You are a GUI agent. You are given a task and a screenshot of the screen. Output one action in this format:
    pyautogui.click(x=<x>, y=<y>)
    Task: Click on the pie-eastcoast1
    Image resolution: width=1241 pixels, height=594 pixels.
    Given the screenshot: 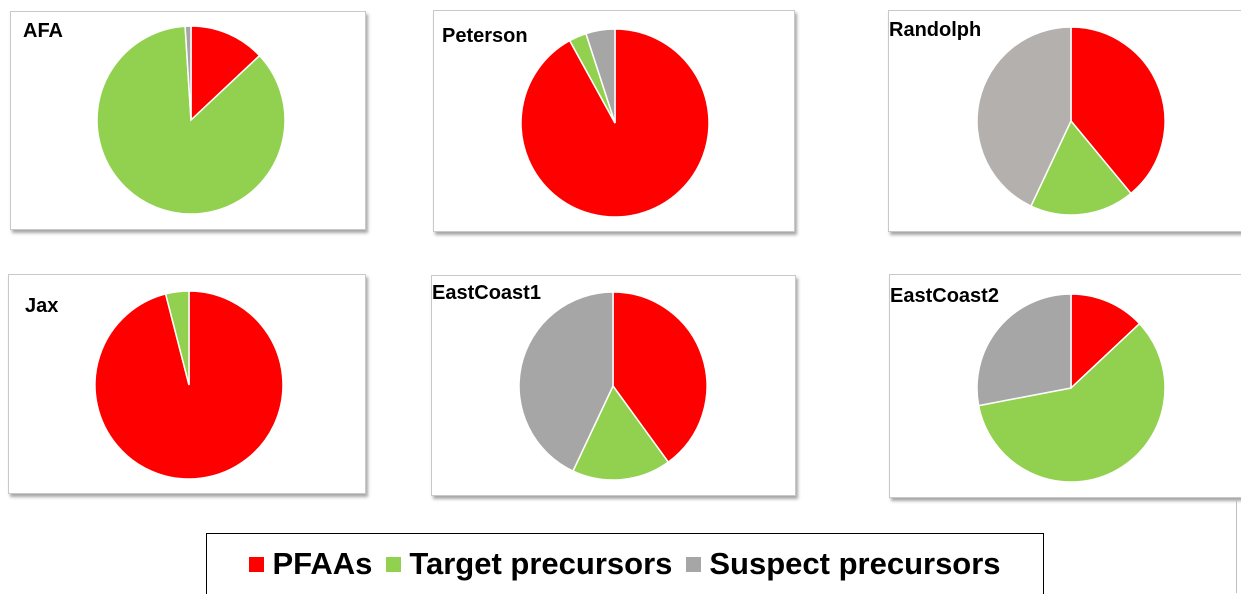 What is the action you would take?
    pyautogui.click(x=613, y=386)
    